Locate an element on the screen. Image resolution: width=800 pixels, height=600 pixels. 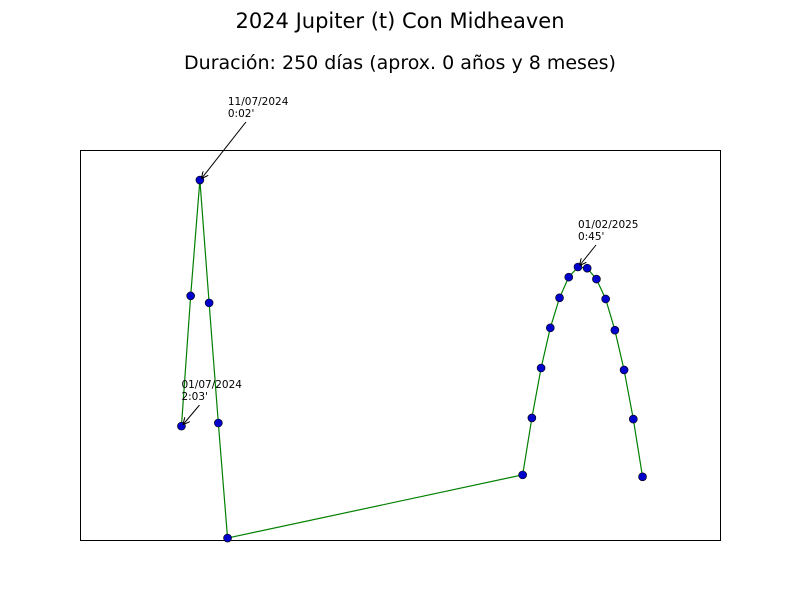
annotation-date: 01/02/2025 is located at coordinates (608, 225).